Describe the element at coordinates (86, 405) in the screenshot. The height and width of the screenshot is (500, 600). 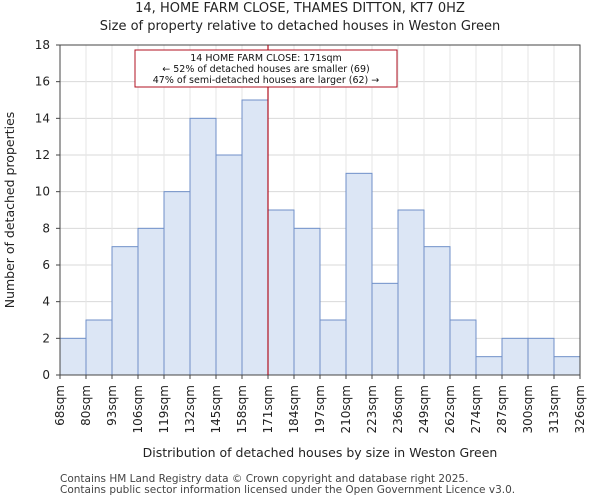
I see `x-tick-label: 80sqm` at that location.